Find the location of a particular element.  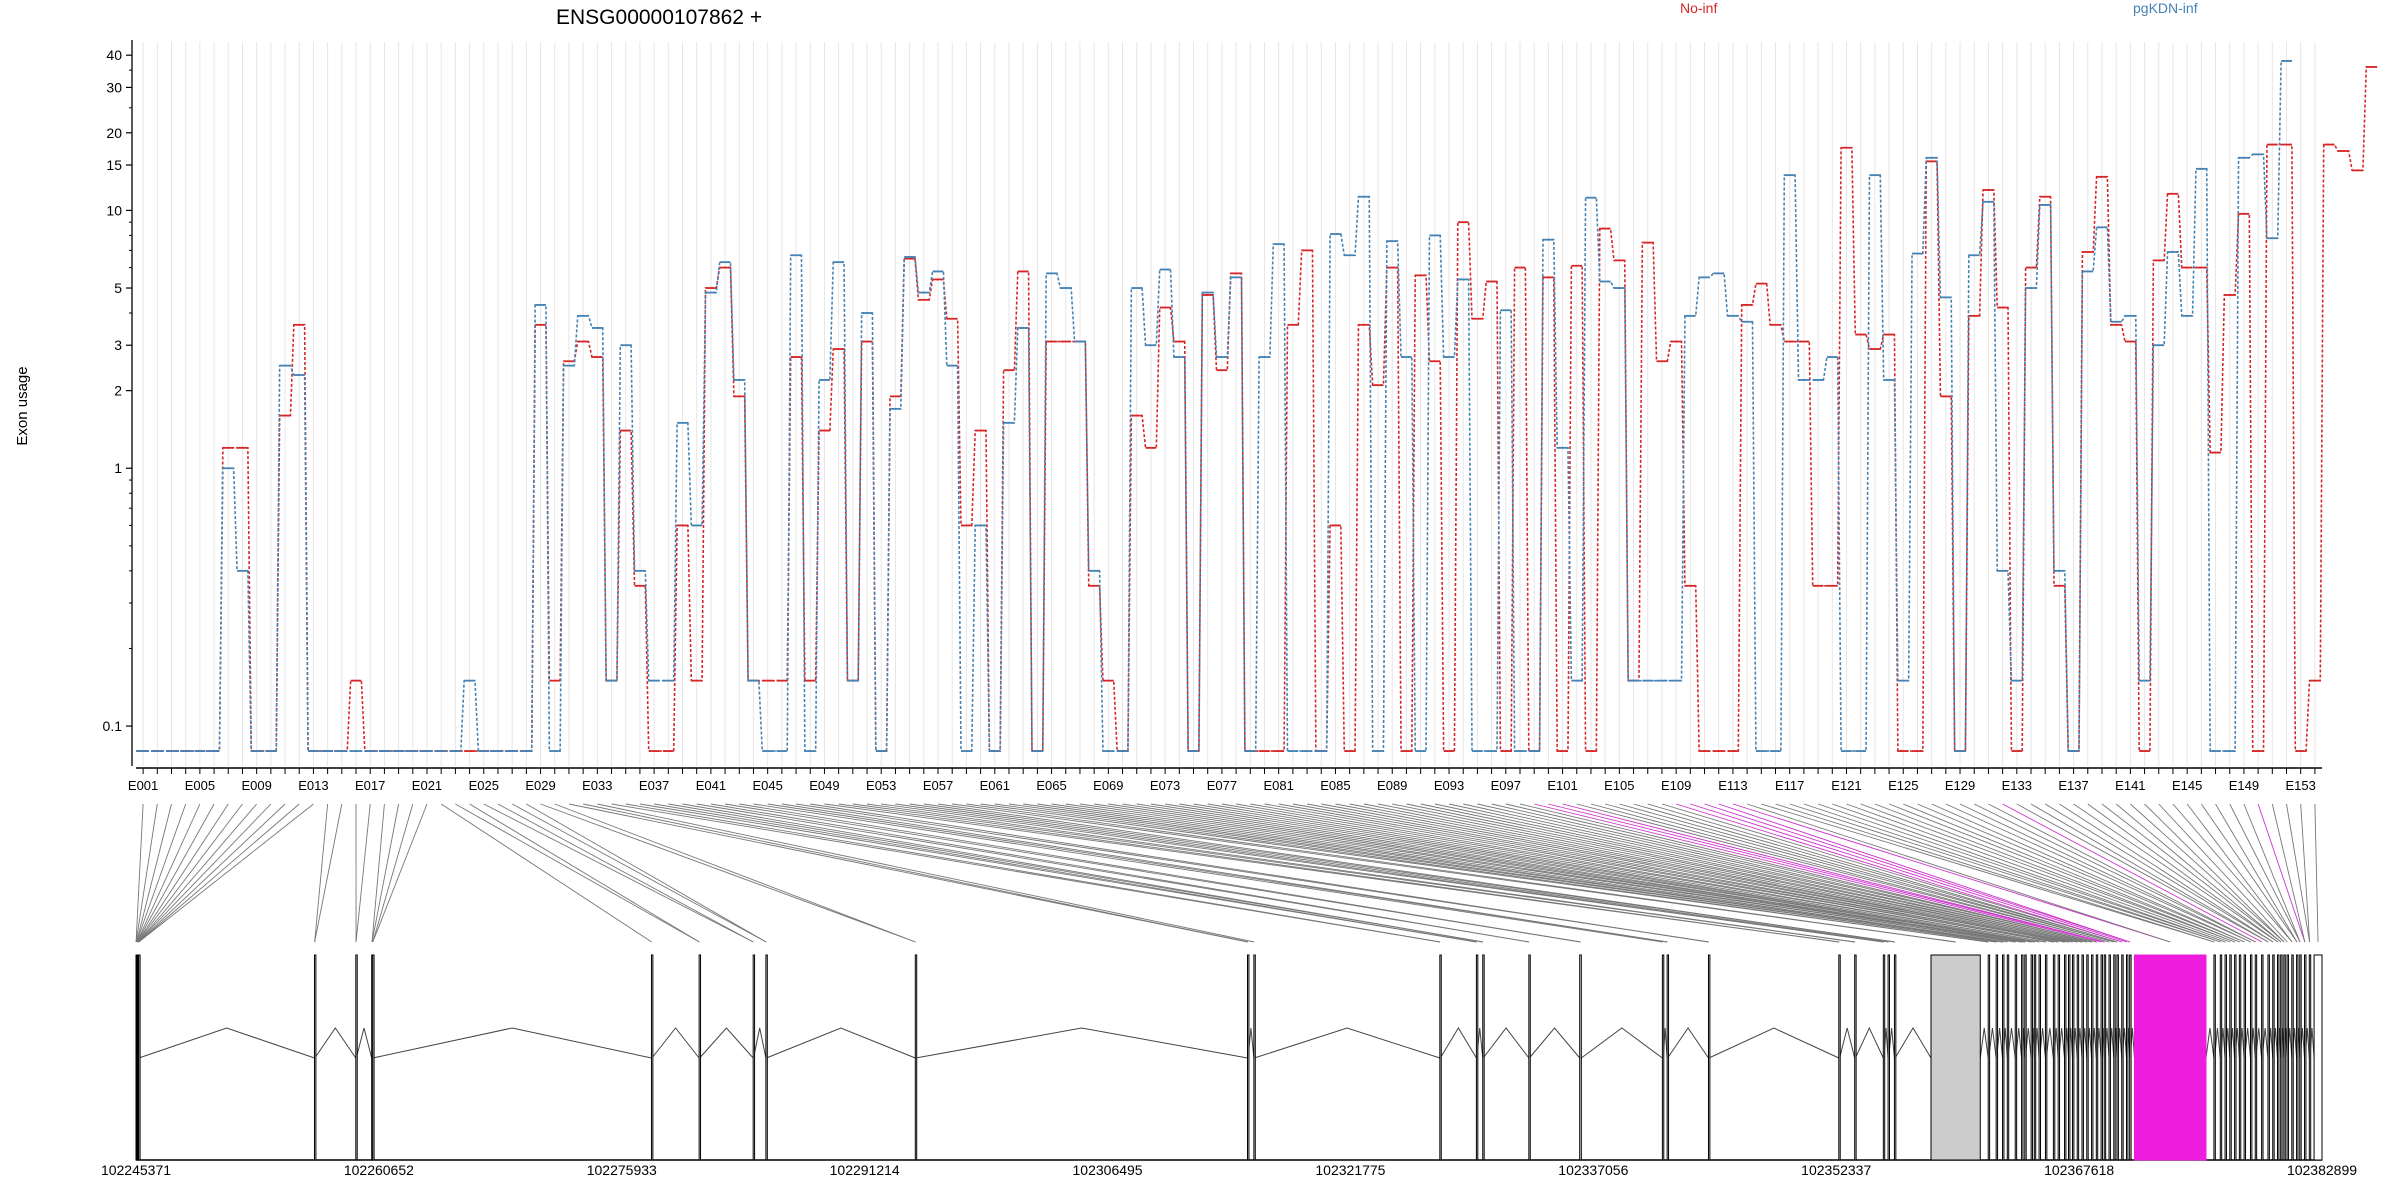

y-tick-label: 0.1 is located at coordinates (113, 726).